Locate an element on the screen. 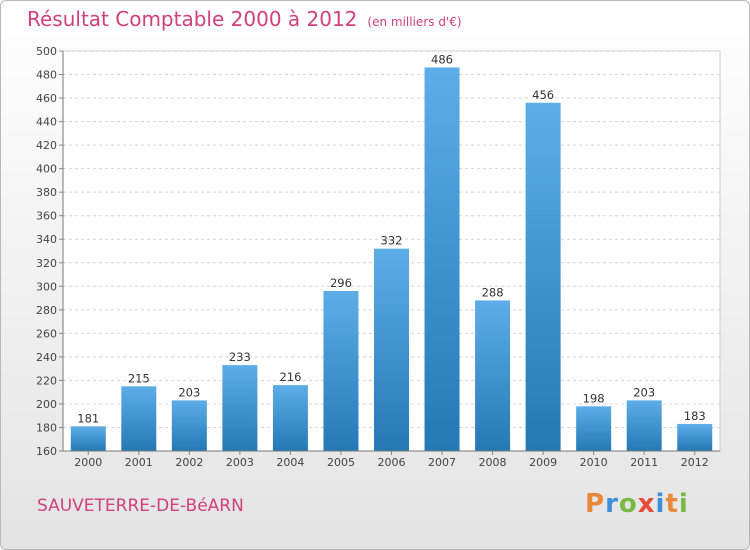 The image size is (750, 550). y-tick-label: 340 is located at coordinates (46, 239).